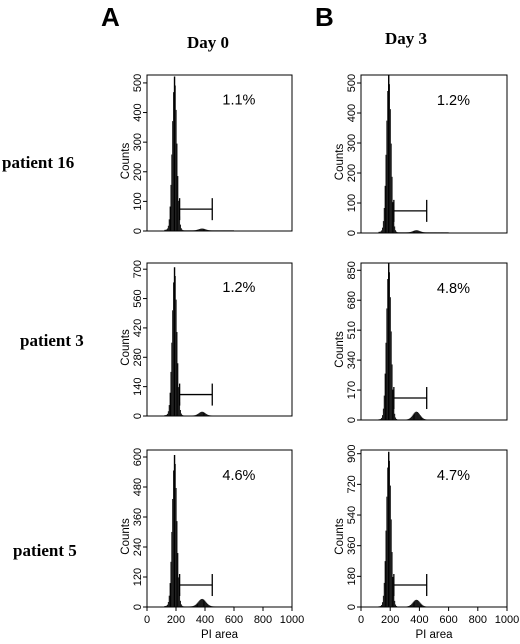 The height and width of the screenshot is (644, 520). What do you see at coordinates (390, 620) in the screenshot?
I see `x-tick-label: 200` at bounding box center [390, 620].